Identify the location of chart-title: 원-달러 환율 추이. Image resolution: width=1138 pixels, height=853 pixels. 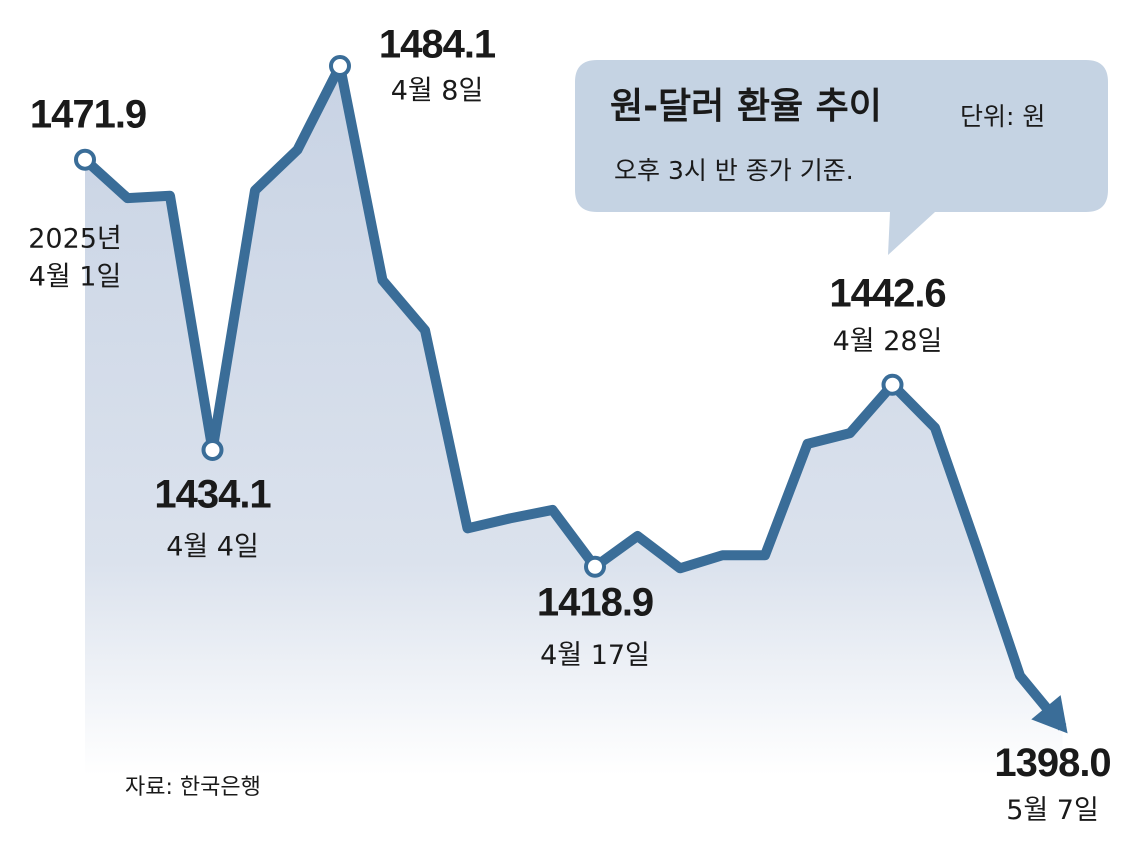
(746, 106).